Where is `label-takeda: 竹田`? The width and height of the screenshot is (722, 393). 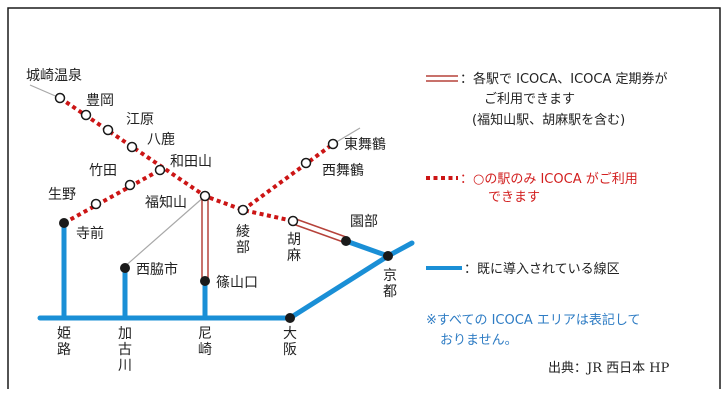 label-takeda: 竹田 is located at coordinates (103, 171).